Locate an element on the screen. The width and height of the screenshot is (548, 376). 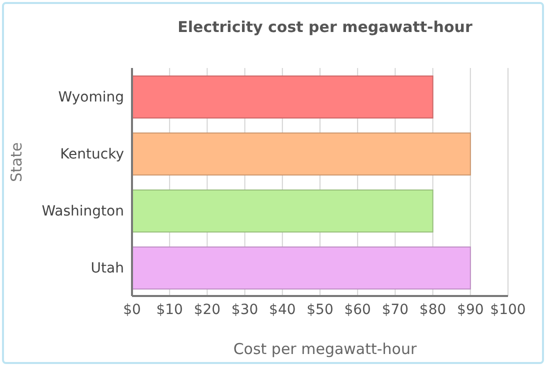
y-tick-label: Washington is located at coordinates (83, 211).